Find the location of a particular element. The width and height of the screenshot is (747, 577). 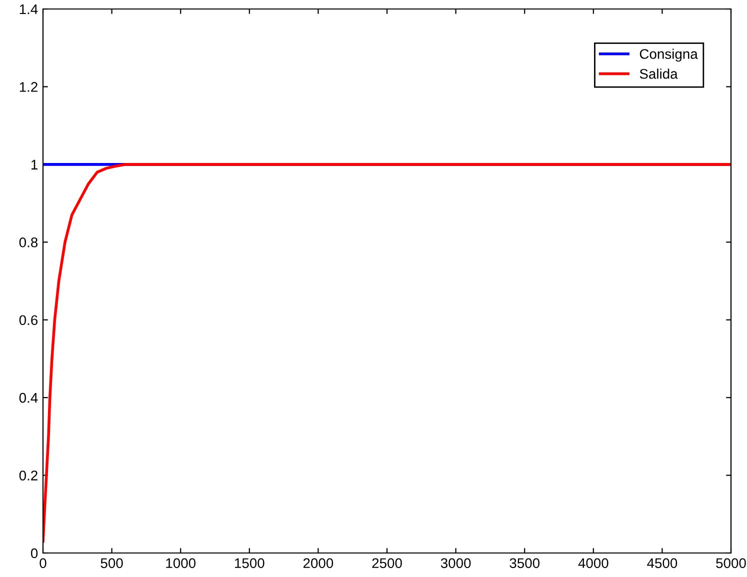

x-tick-label: 4000 is located at coordinates (593, 563).